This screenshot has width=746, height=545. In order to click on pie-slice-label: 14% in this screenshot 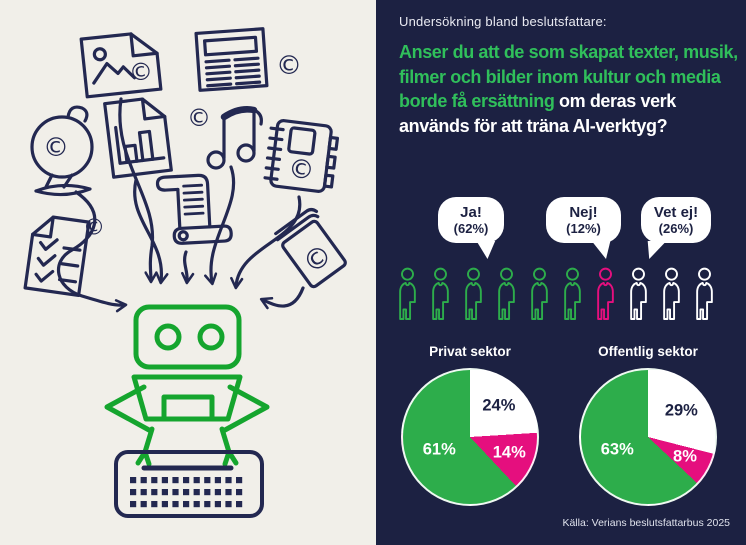, I will do `click(509, 452)`.